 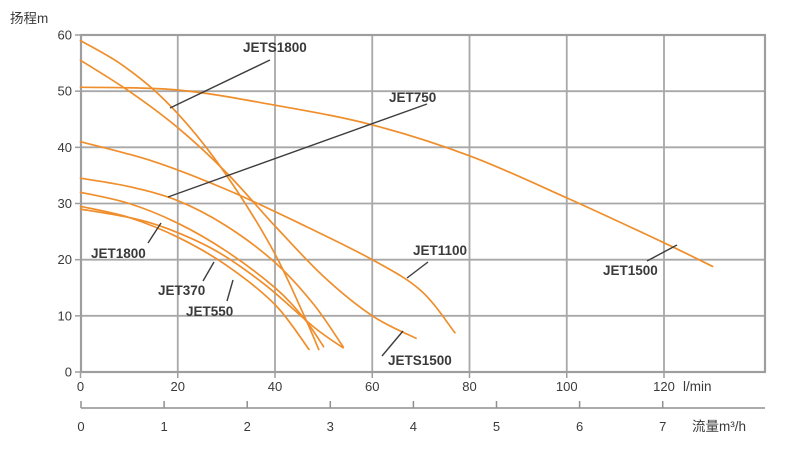 I want to click on x-axis2-unit-label: 流量m³/h, so click(x=719, y=426).